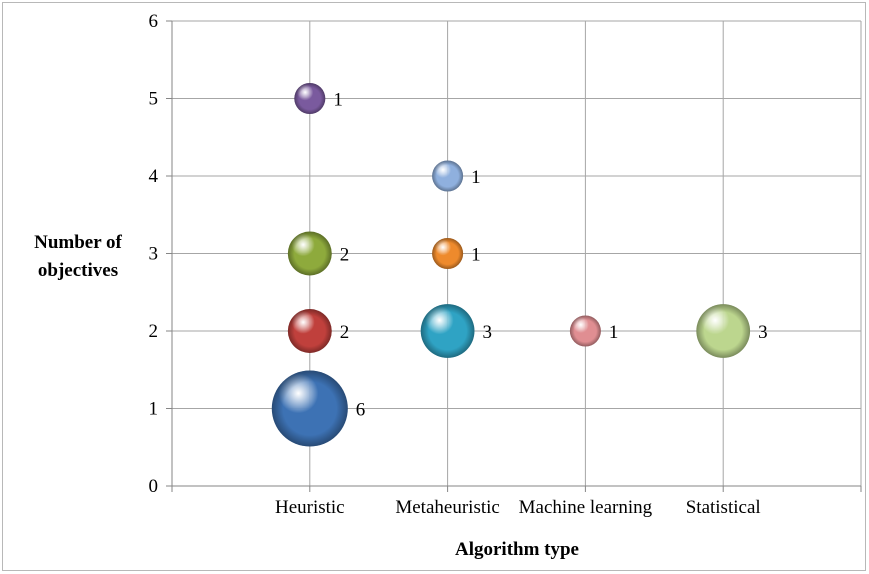  Describe the element at coordinates (78, 270) in the screenshot. I see `y-axis-title-line-2: objectives` at that location.